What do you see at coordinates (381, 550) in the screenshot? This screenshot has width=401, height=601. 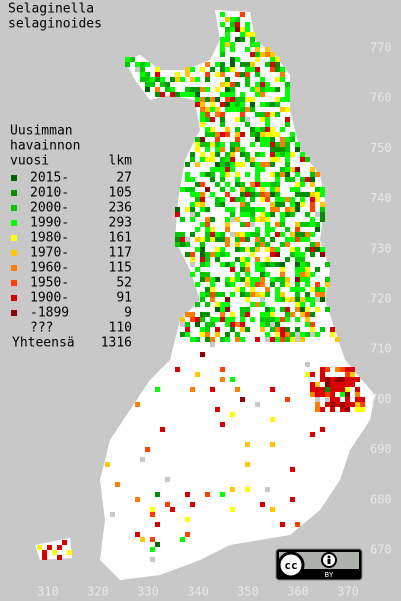 I see `northing-label: 670` at bounding box center [381, 550].